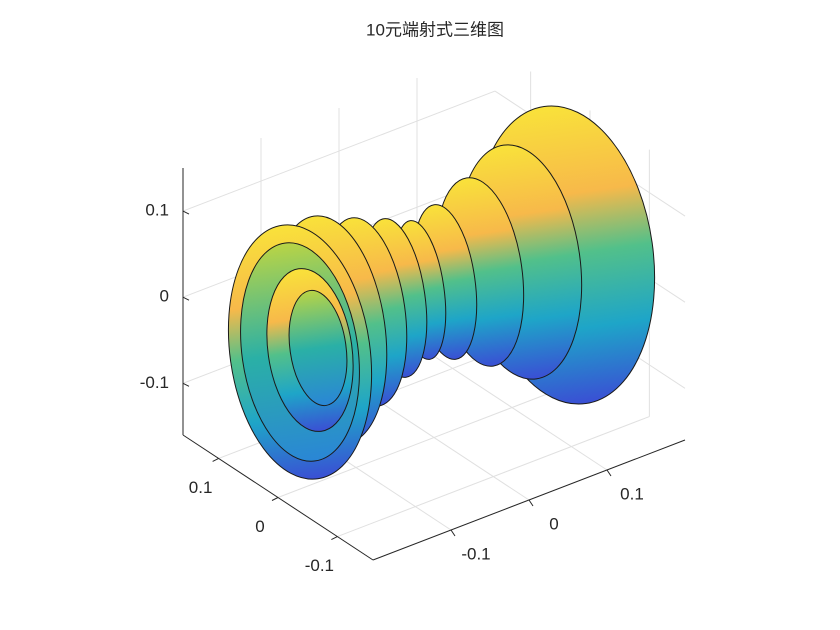 Image resolution: width=840 pixels, height=630 pixels. Describe the element at coordinates (154, 382) in the screenshot. I see `z-tick-label: -0.1` at that location.